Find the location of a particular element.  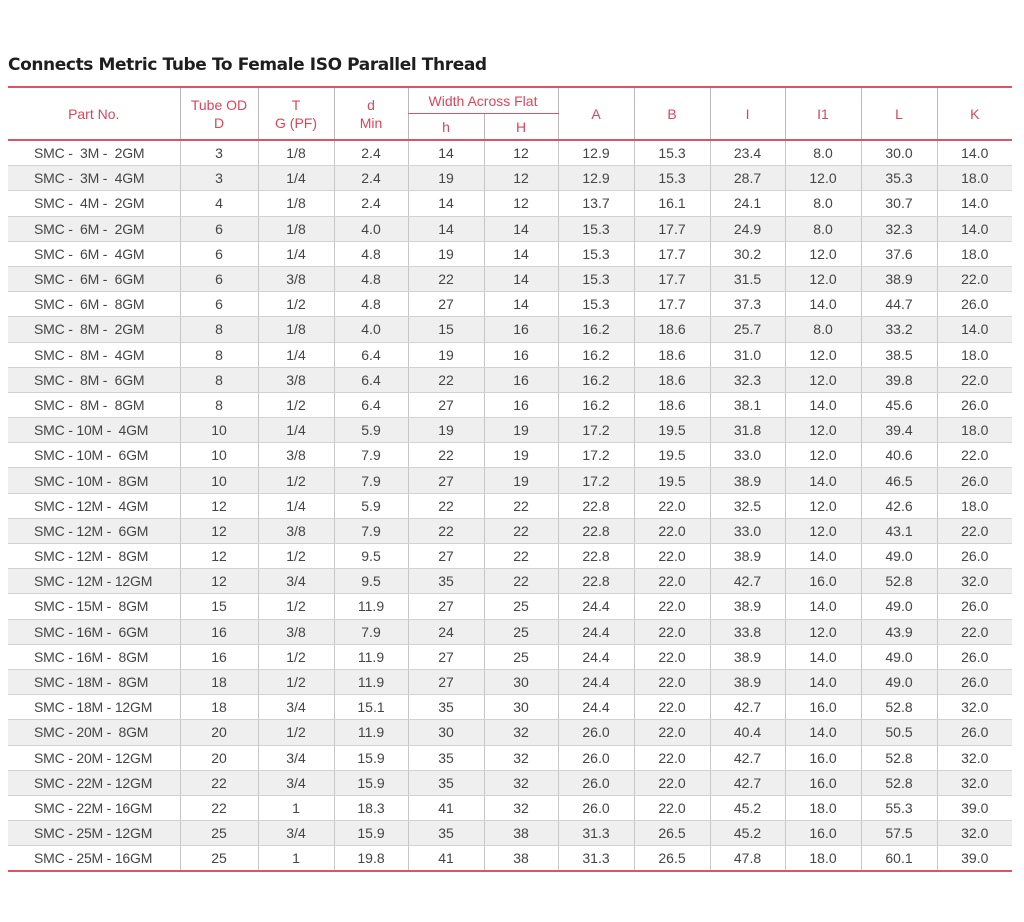

header-l: L is located at coordinates (899, 113).